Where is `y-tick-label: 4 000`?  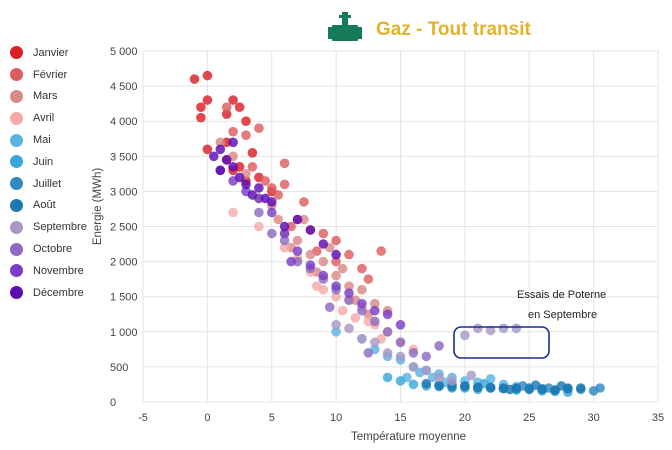 y-tick-label: 4 000 is located at coordinates (124, 122).